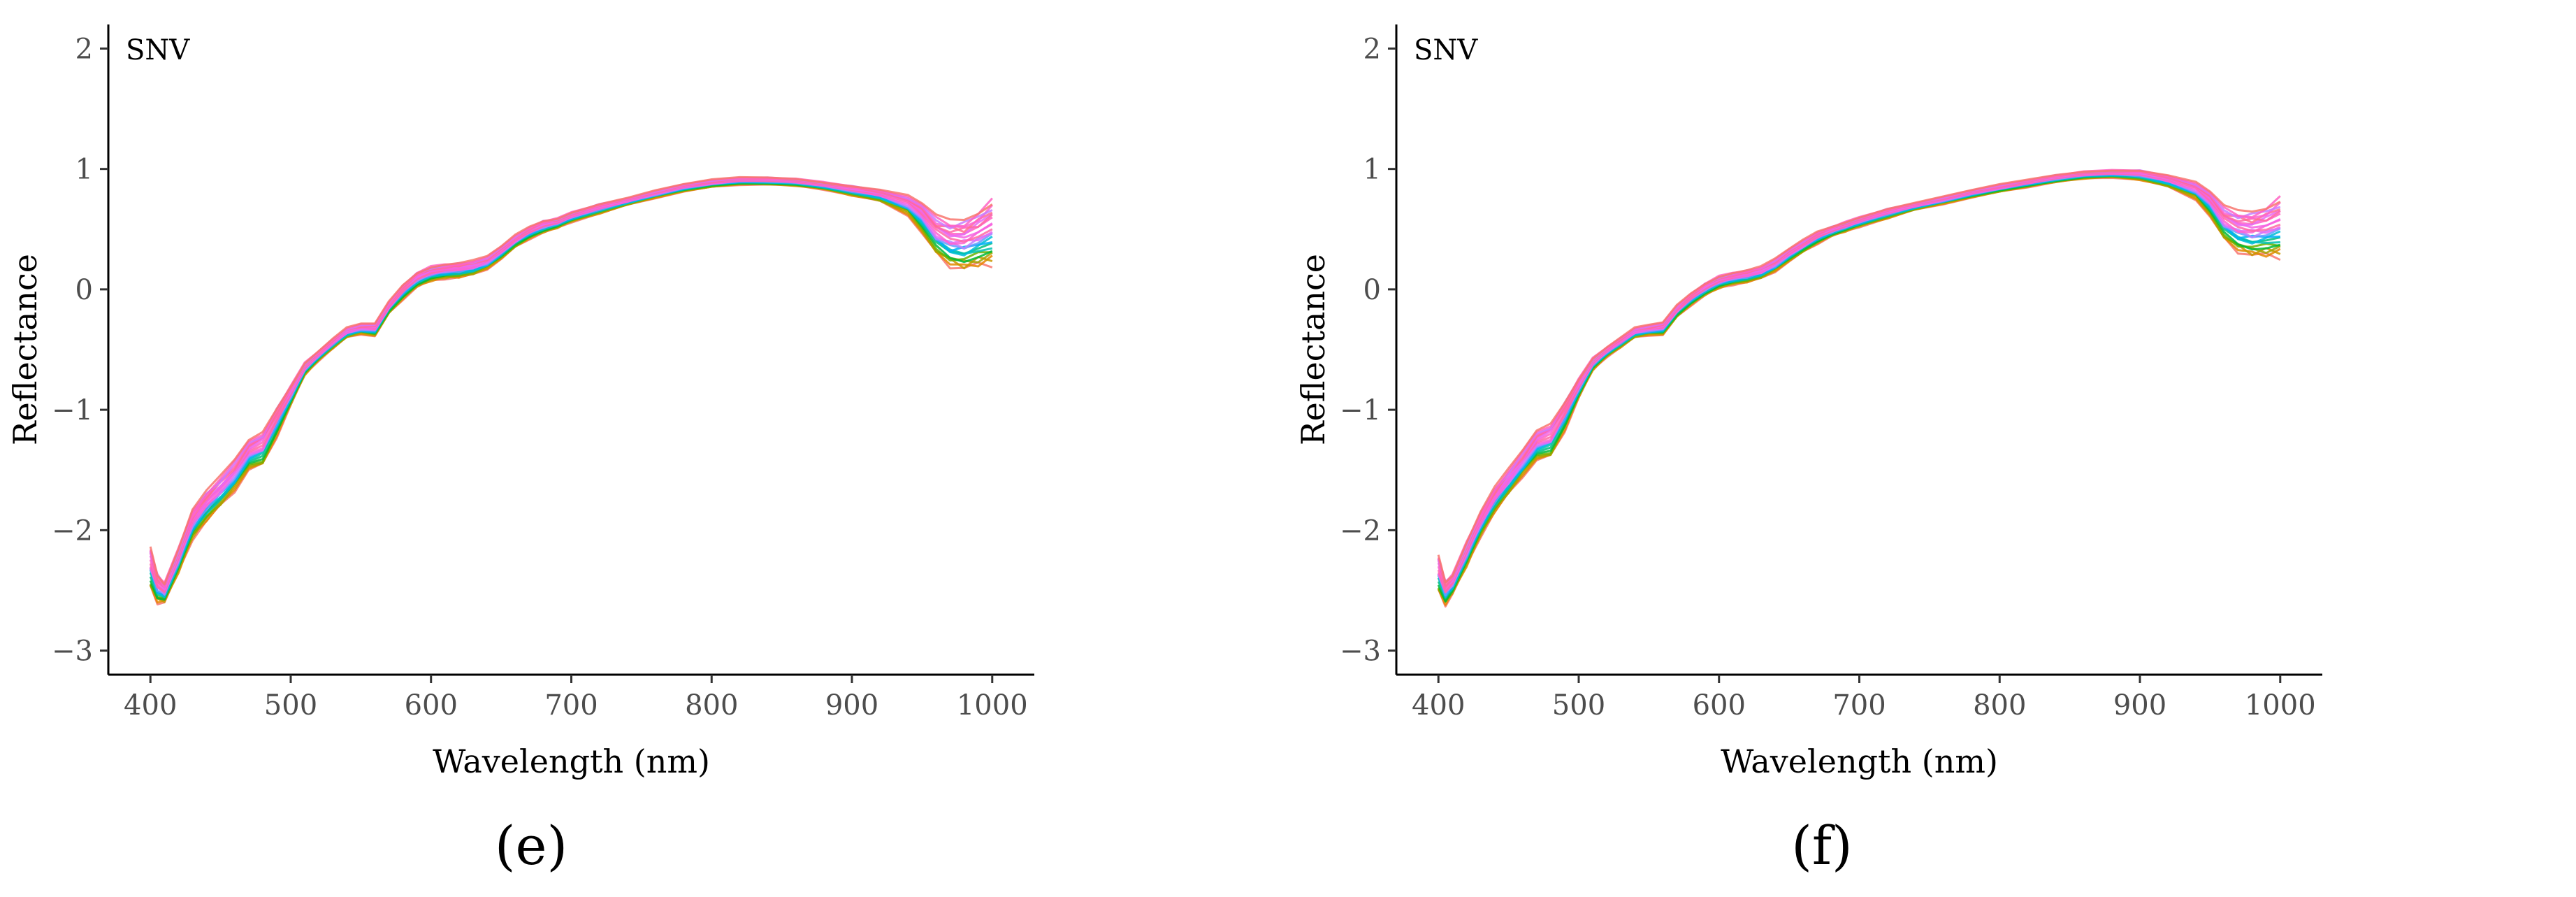  Describe the element at coordinates (84, 49) in the screenshot. I see `chart-e-ytick-label: 2` at that location.